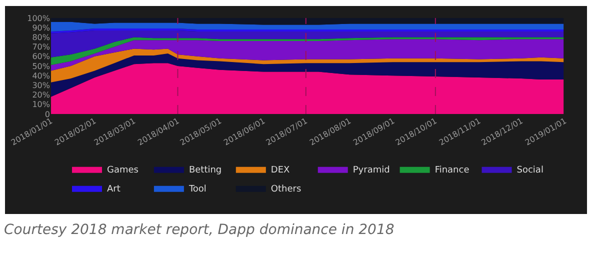 Image resolution: width=592 pixels, height=264 pixels. Describe the element at coordinates (452, 170) in the screenshot. I see `legend-label: Finance` at that location.